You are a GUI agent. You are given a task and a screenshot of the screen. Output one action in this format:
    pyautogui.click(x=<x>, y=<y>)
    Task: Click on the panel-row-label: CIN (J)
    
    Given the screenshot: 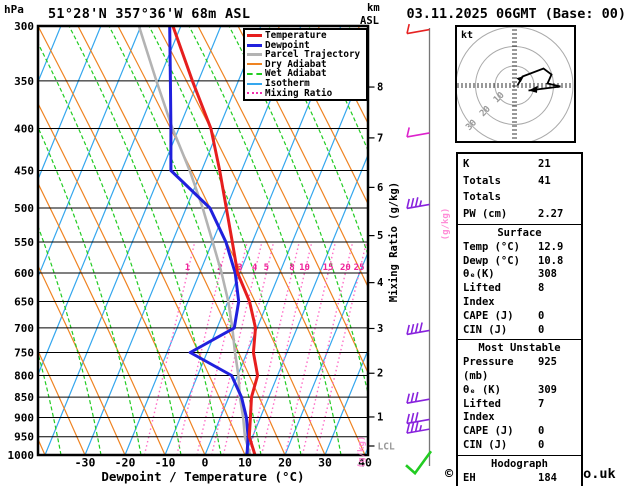 What is the action you would take?
    pyautogui.click(x=485, y=329)
    